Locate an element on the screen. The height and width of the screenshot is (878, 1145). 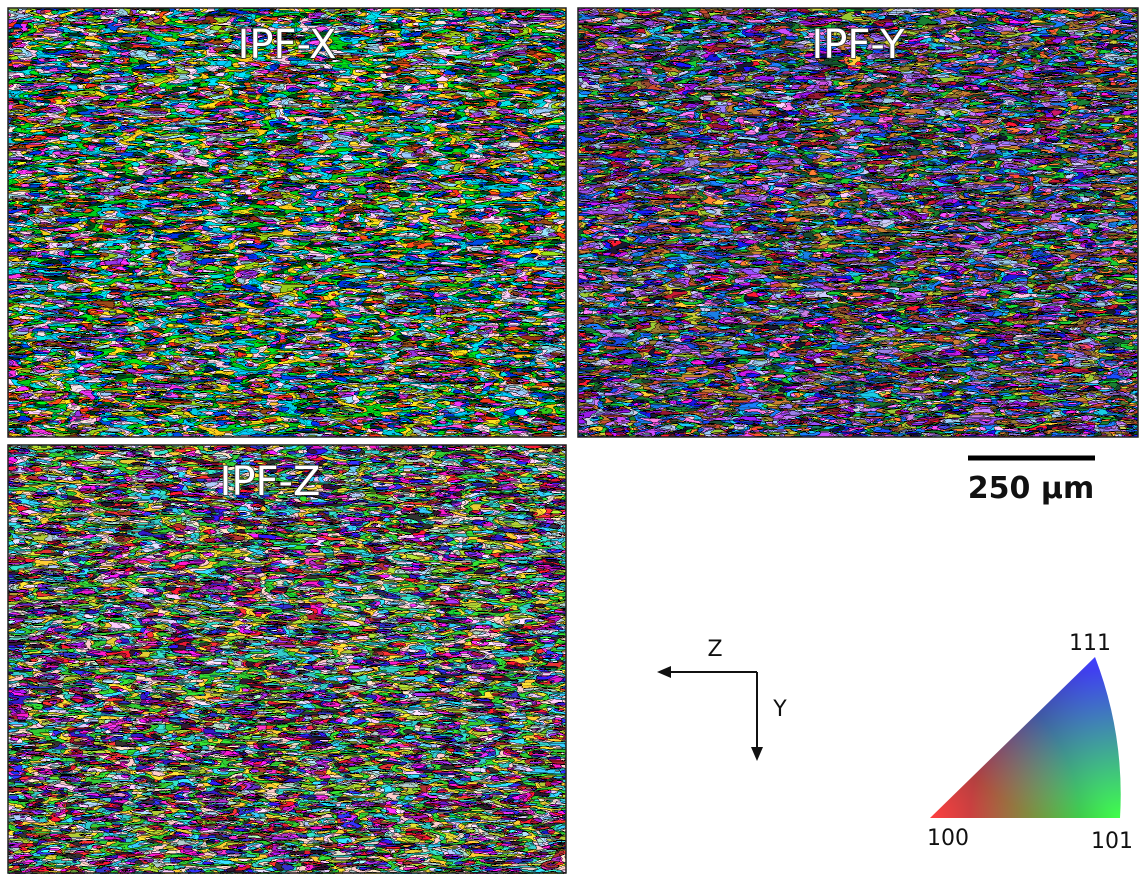
corner-label: 101 is located at coordinates (1112, 841).